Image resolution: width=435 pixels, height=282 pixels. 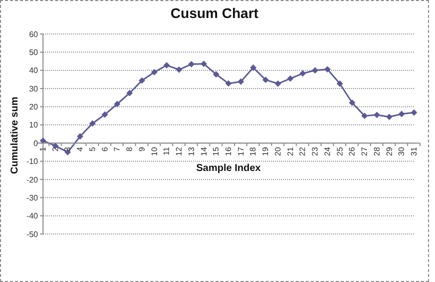 What do you see at coordinates (80, 149) in the screenshot?
I see `x-tick-label: 4` at bounding box center [80, 149].